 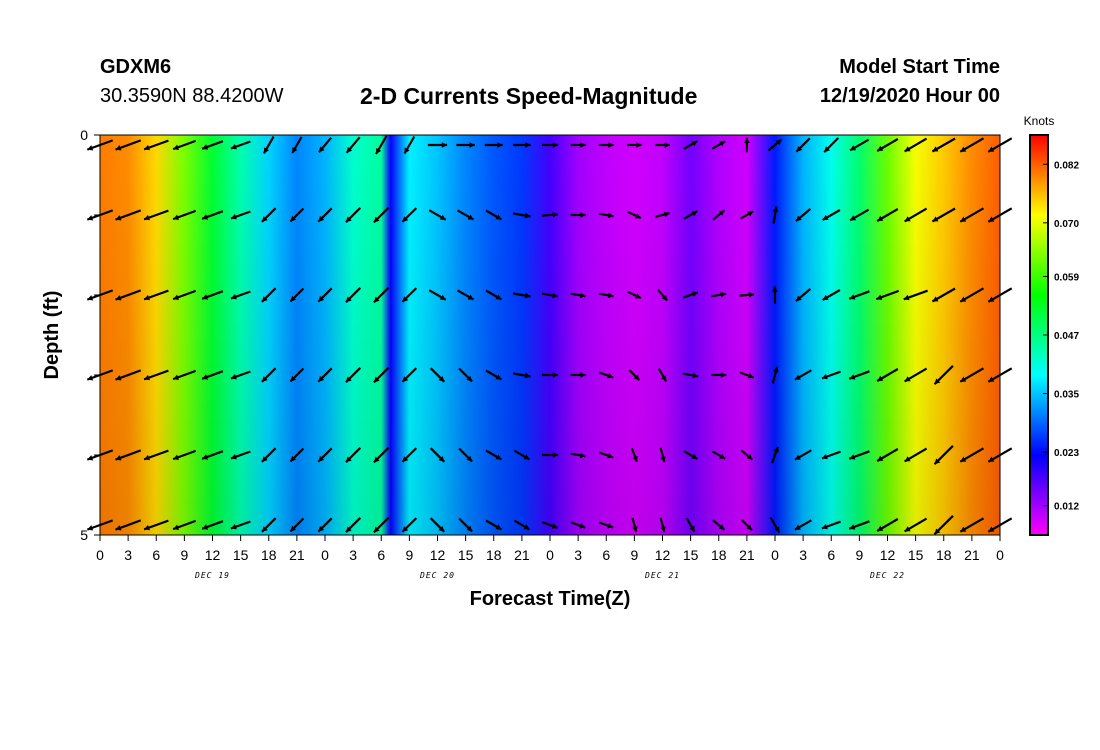 I want to click on x-axis-label: Forecast Time(Z), so click(x=550, y=599).